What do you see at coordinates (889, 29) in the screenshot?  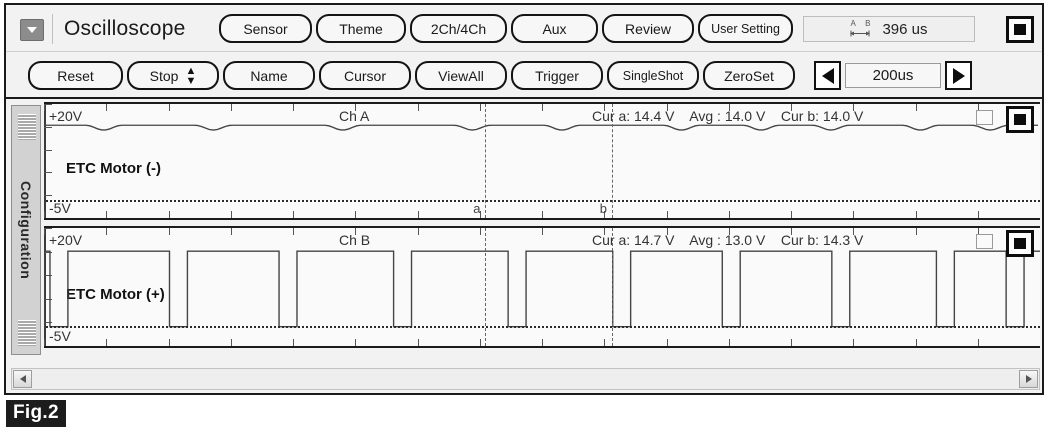 I see `cursor-delta-readout: A B 396 us` at bounding box center [889, 29].